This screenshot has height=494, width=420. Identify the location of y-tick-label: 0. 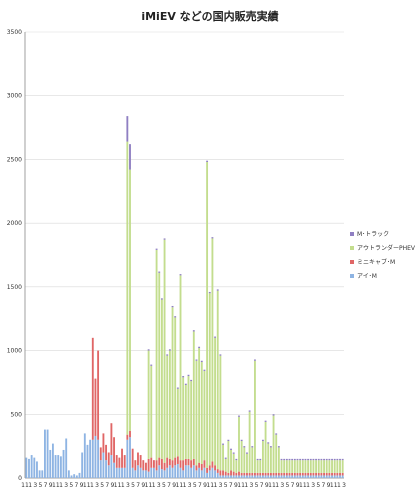
(20, 478).